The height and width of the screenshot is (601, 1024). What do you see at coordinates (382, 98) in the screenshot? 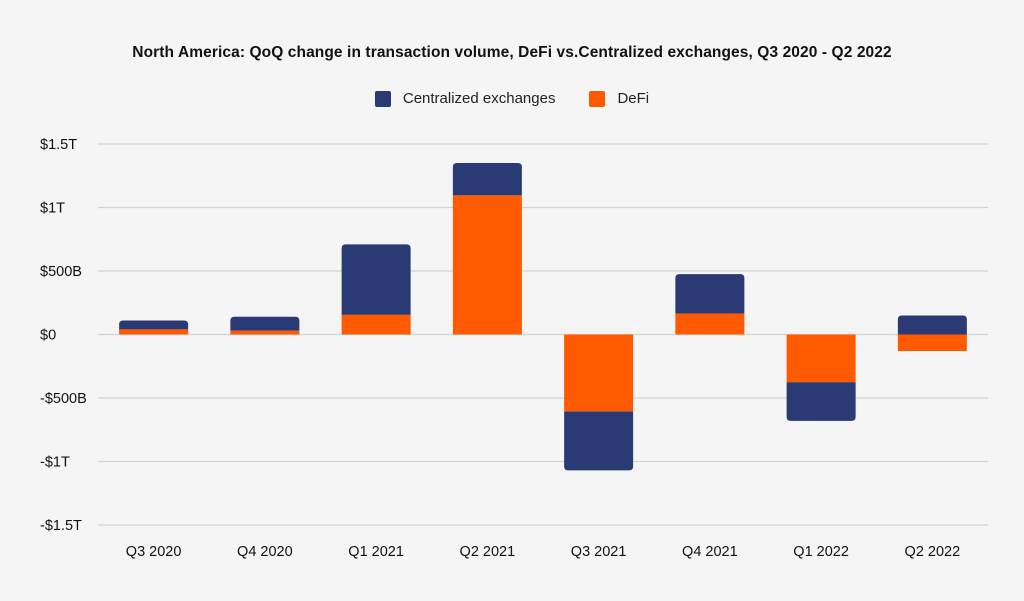
I see `legend-swatch-centralized` at bounding box center [382, 98].